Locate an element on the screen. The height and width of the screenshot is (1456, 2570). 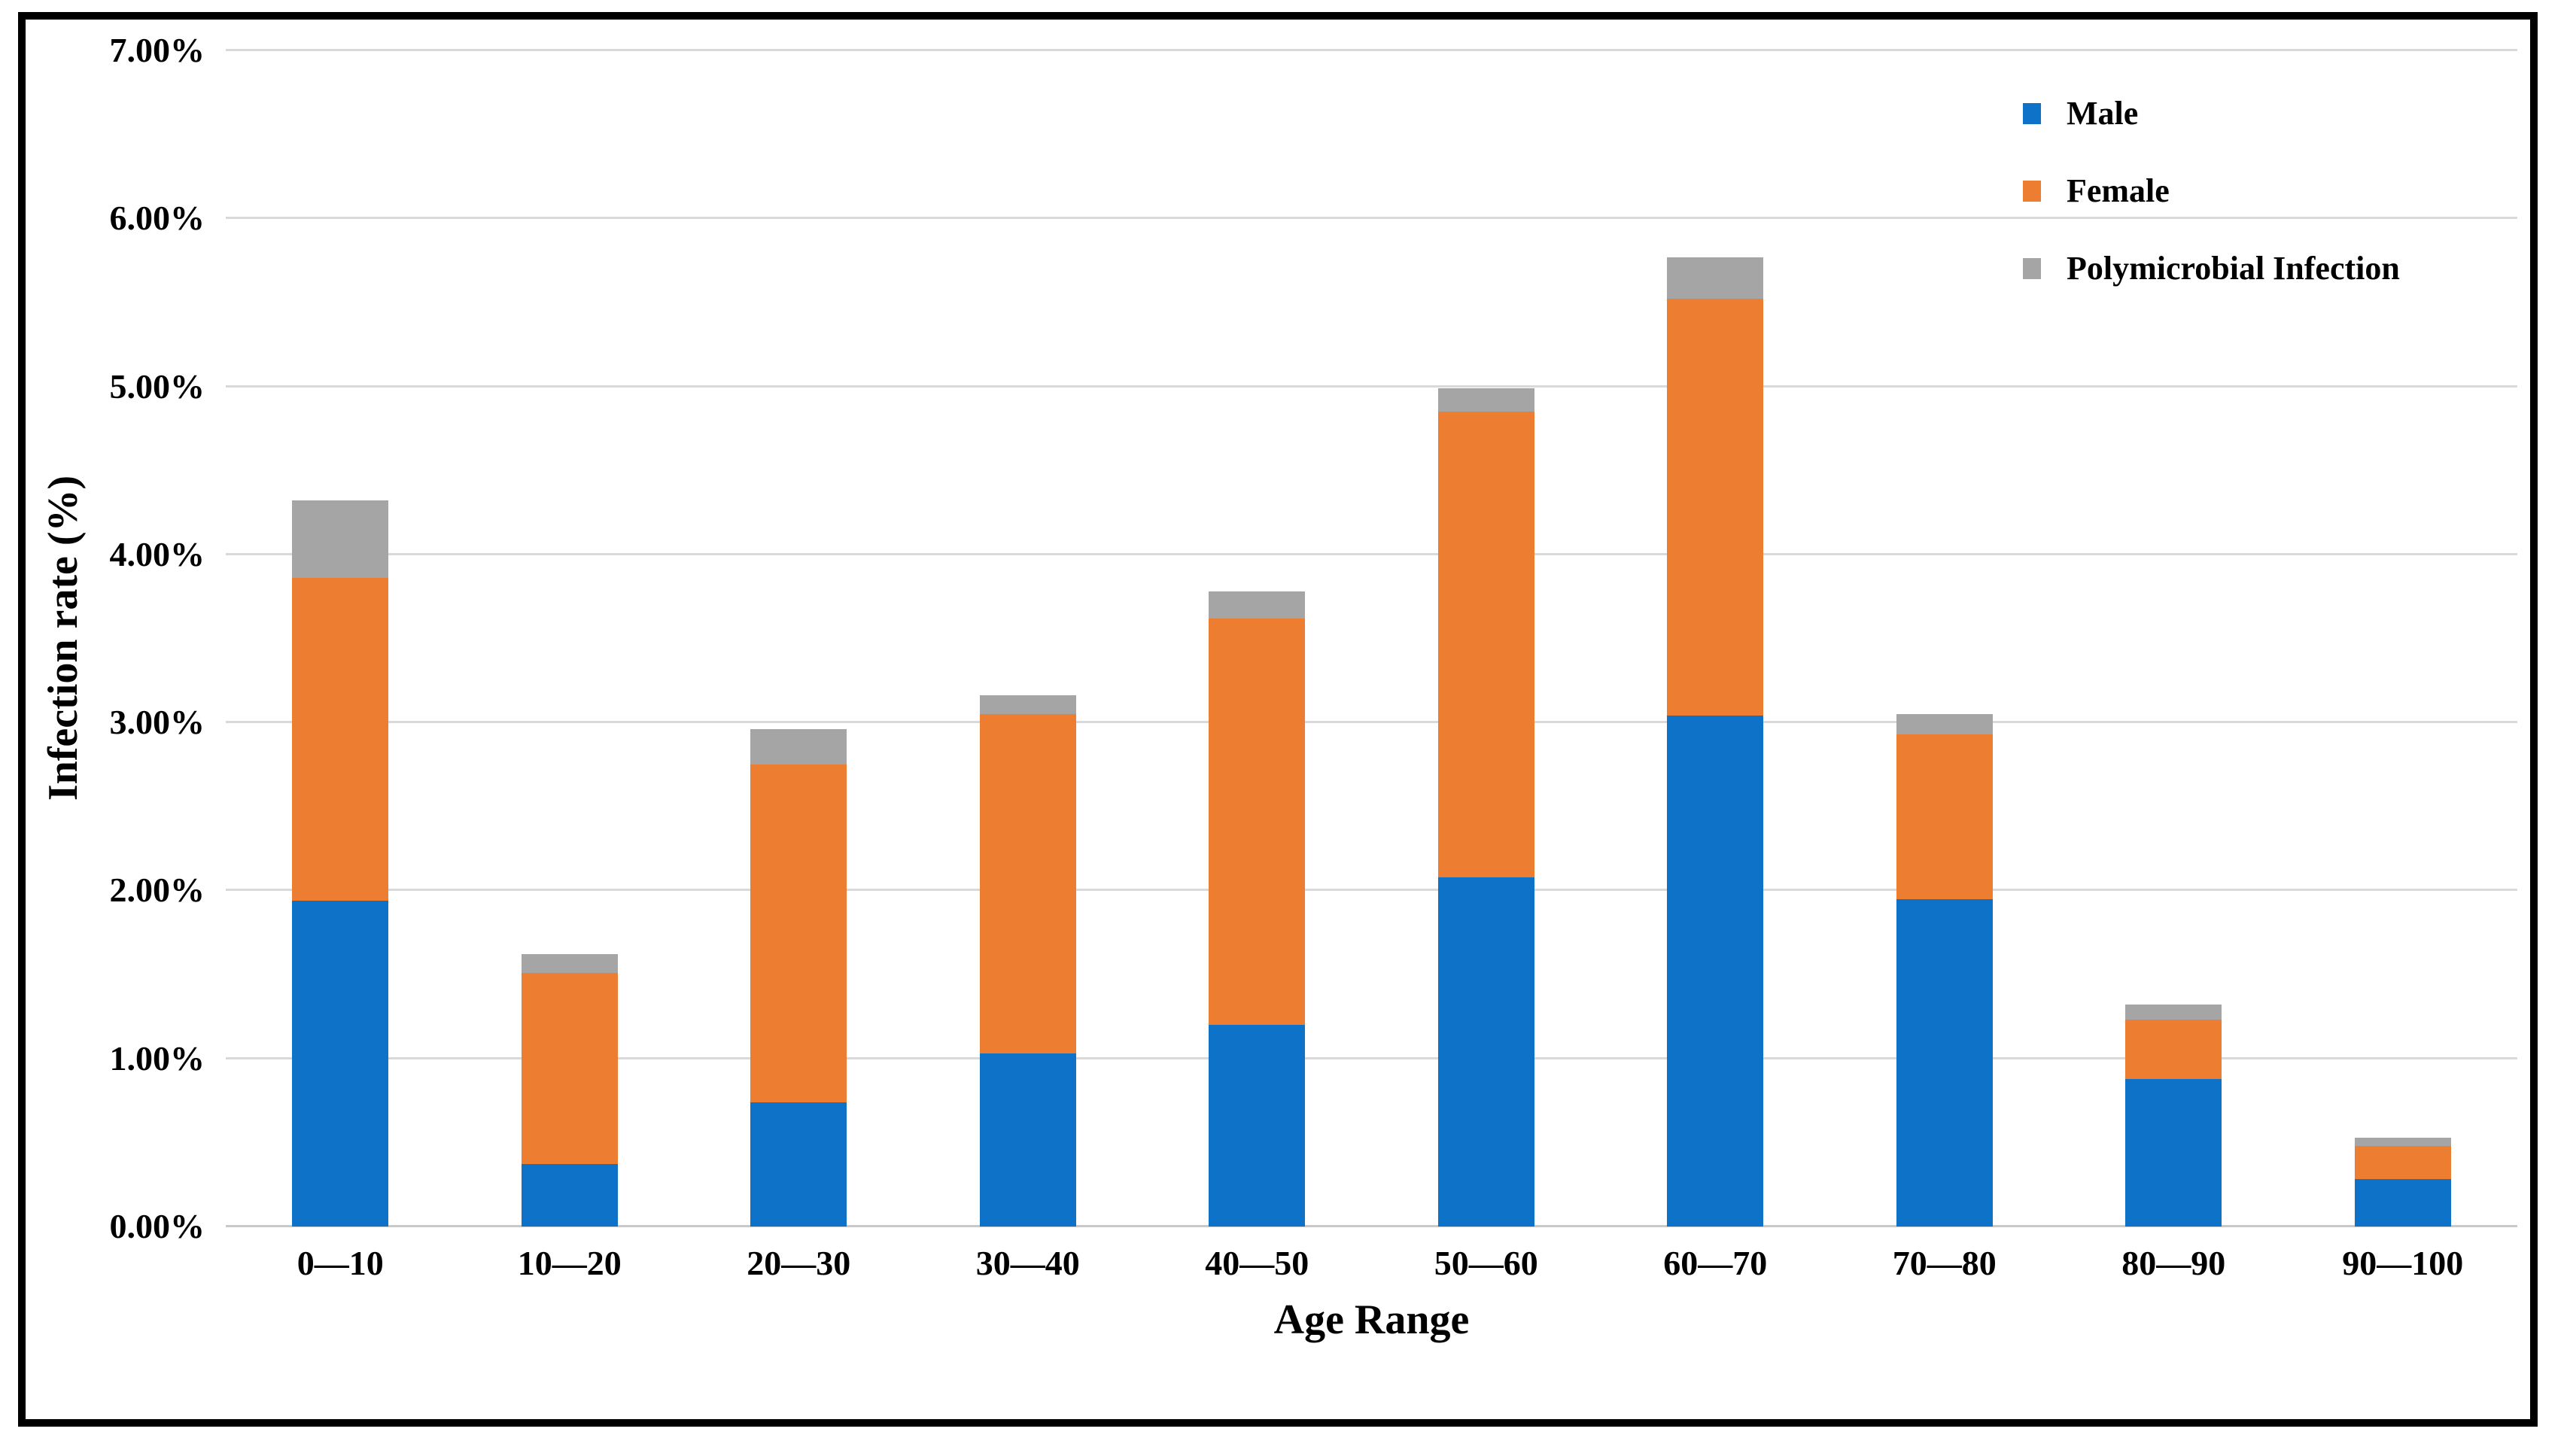
legend-label: Polymicrobial Infection is located at coordinates (2233, 268).